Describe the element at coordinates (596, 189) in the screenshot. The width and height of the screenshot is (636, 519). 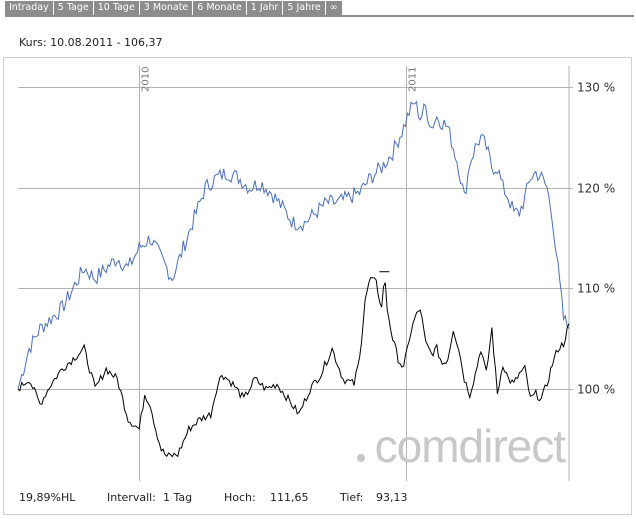
I see `y-tick-label: 120 %` at that location.